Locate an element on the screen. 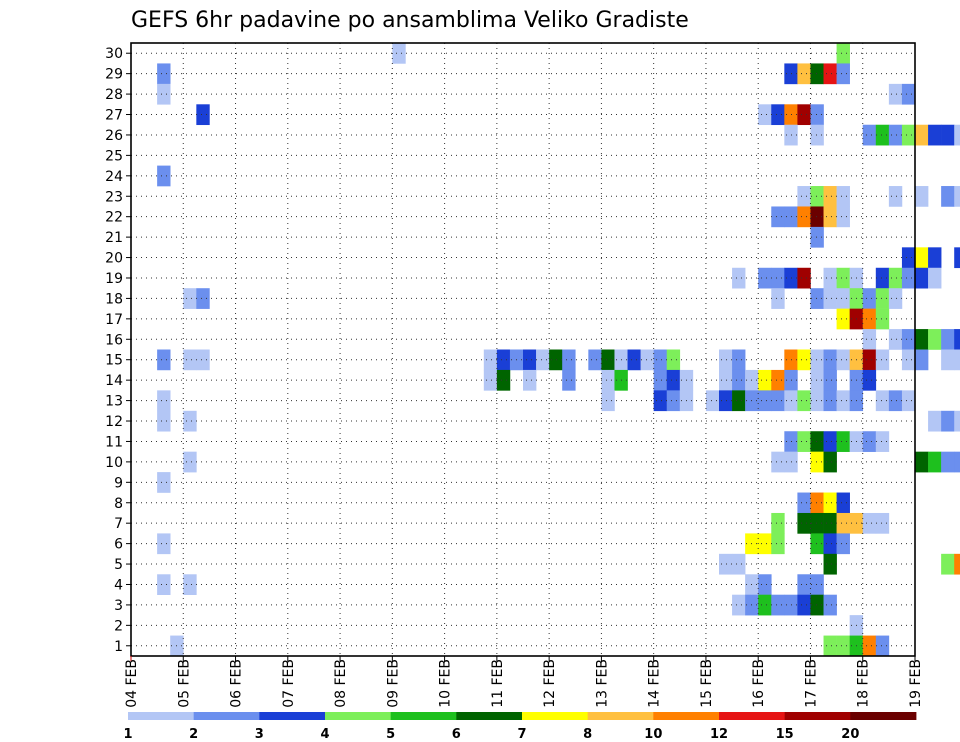 Image resolution: width=960 pixels, height=742 pixels. y-tick-label: 10 is located at coordinates (114, 463).